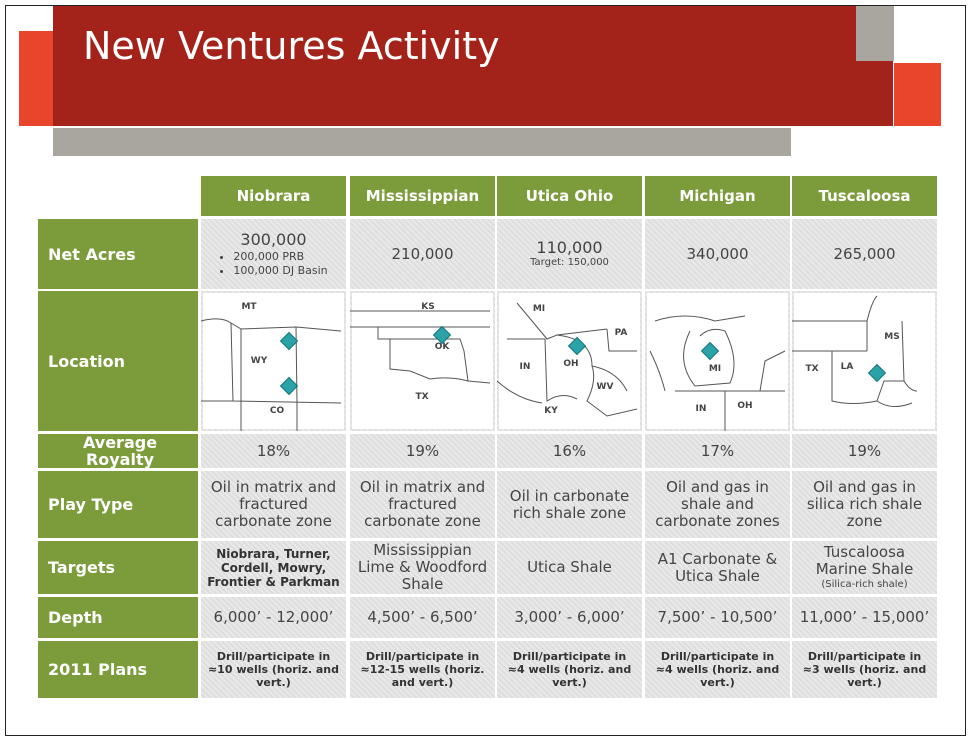 The width and height of the screenshot is (972, 742). Describe the element at coordinates (118, 567) in the screenshot. I see `row-label: Targets` at that location.